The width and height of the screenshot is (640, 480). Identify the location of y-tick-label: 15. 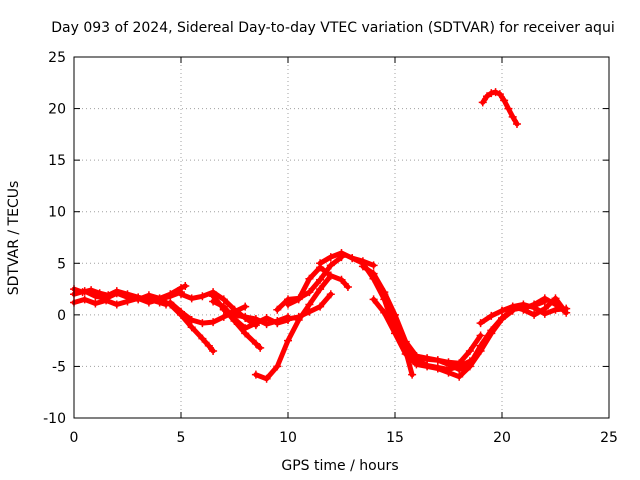
(57, 161).